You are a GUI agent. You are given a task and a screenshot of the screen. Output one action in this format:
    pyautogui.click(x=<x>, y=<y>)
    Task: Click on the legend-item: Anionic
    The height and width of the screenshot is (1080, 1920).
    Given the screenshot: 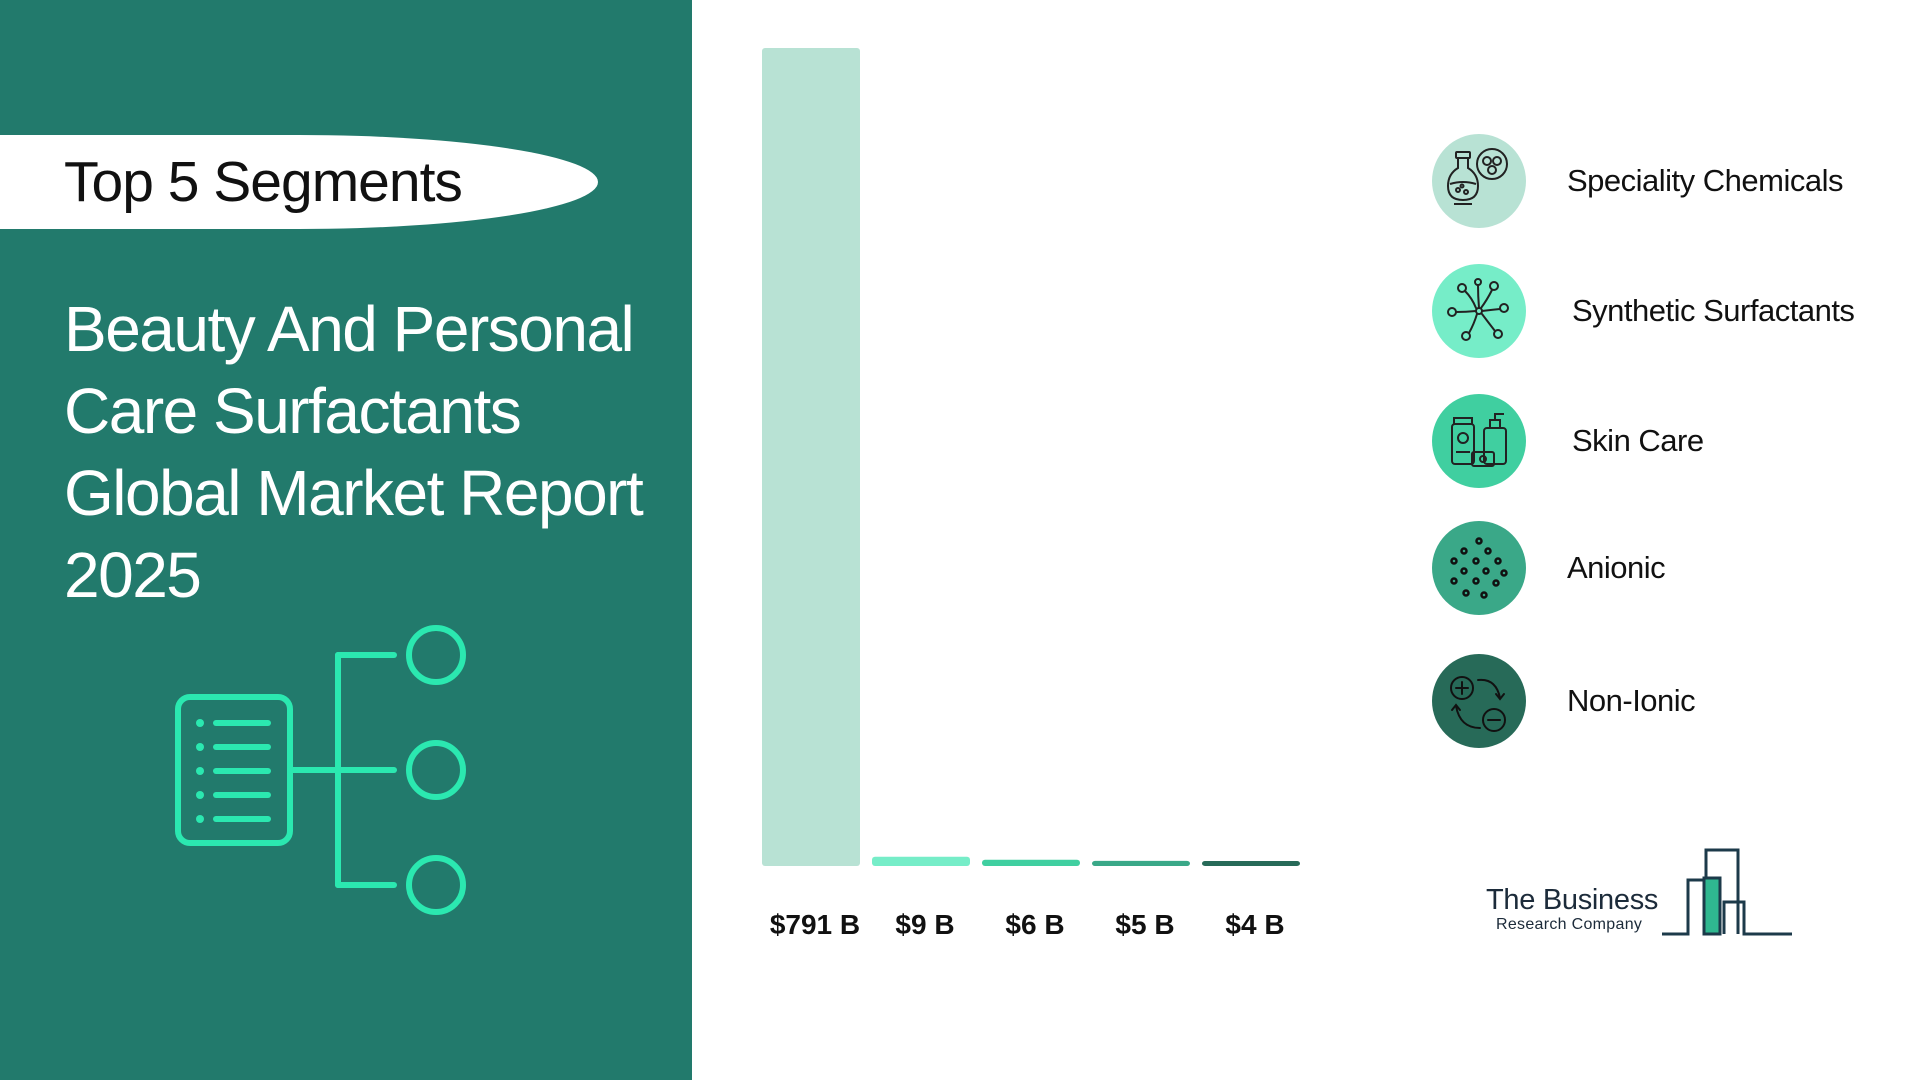 What is the action you would take?
    pyautogui.click(x=1672, y=568)
    